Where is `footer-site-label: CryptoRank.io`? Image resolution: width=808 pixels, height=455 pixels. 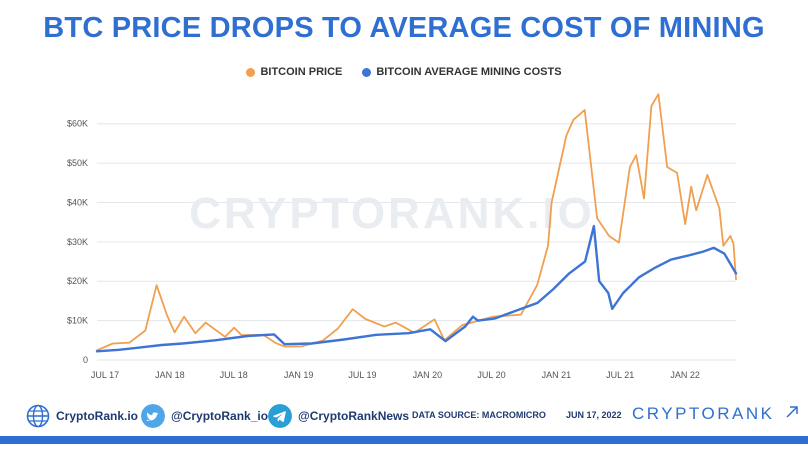 footer-site-label: CryptoRank.io is located at coordinates (97, 416).